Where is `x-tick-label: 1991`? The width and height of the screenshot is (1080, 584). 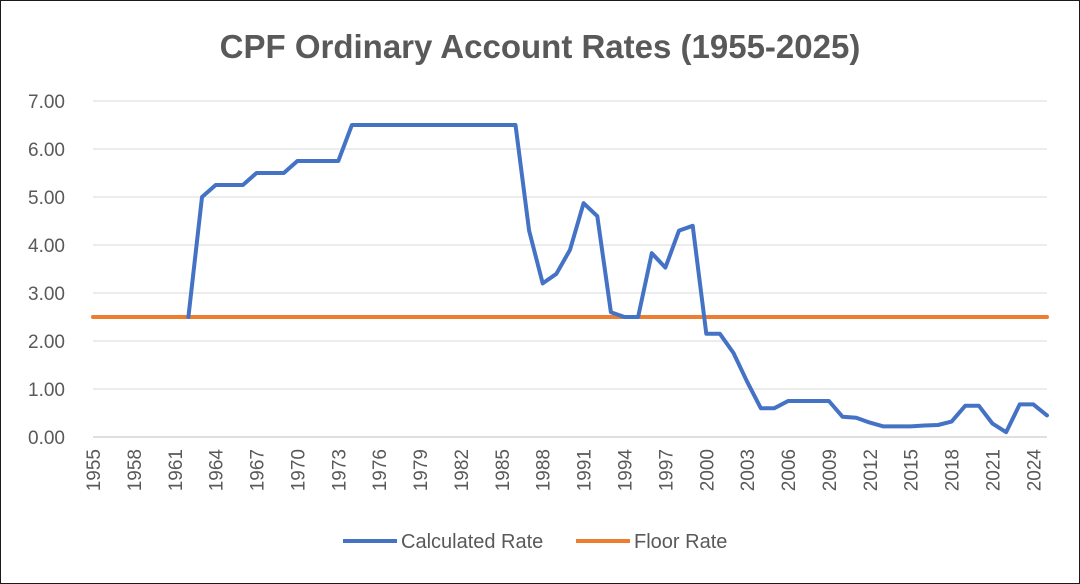
x-tick-label: 1991 is located at coordinates (585, 470).